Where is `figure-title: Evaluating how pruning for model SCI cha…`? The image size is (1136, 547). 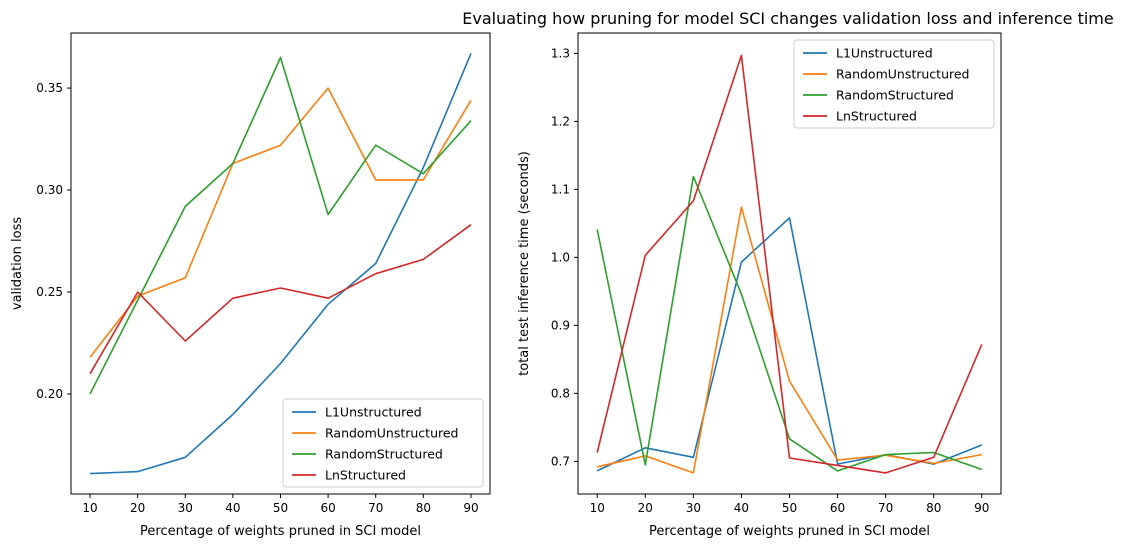
figure-title: Evaluating how pruning for model SCI cha… is located at coordinates (787, 18).